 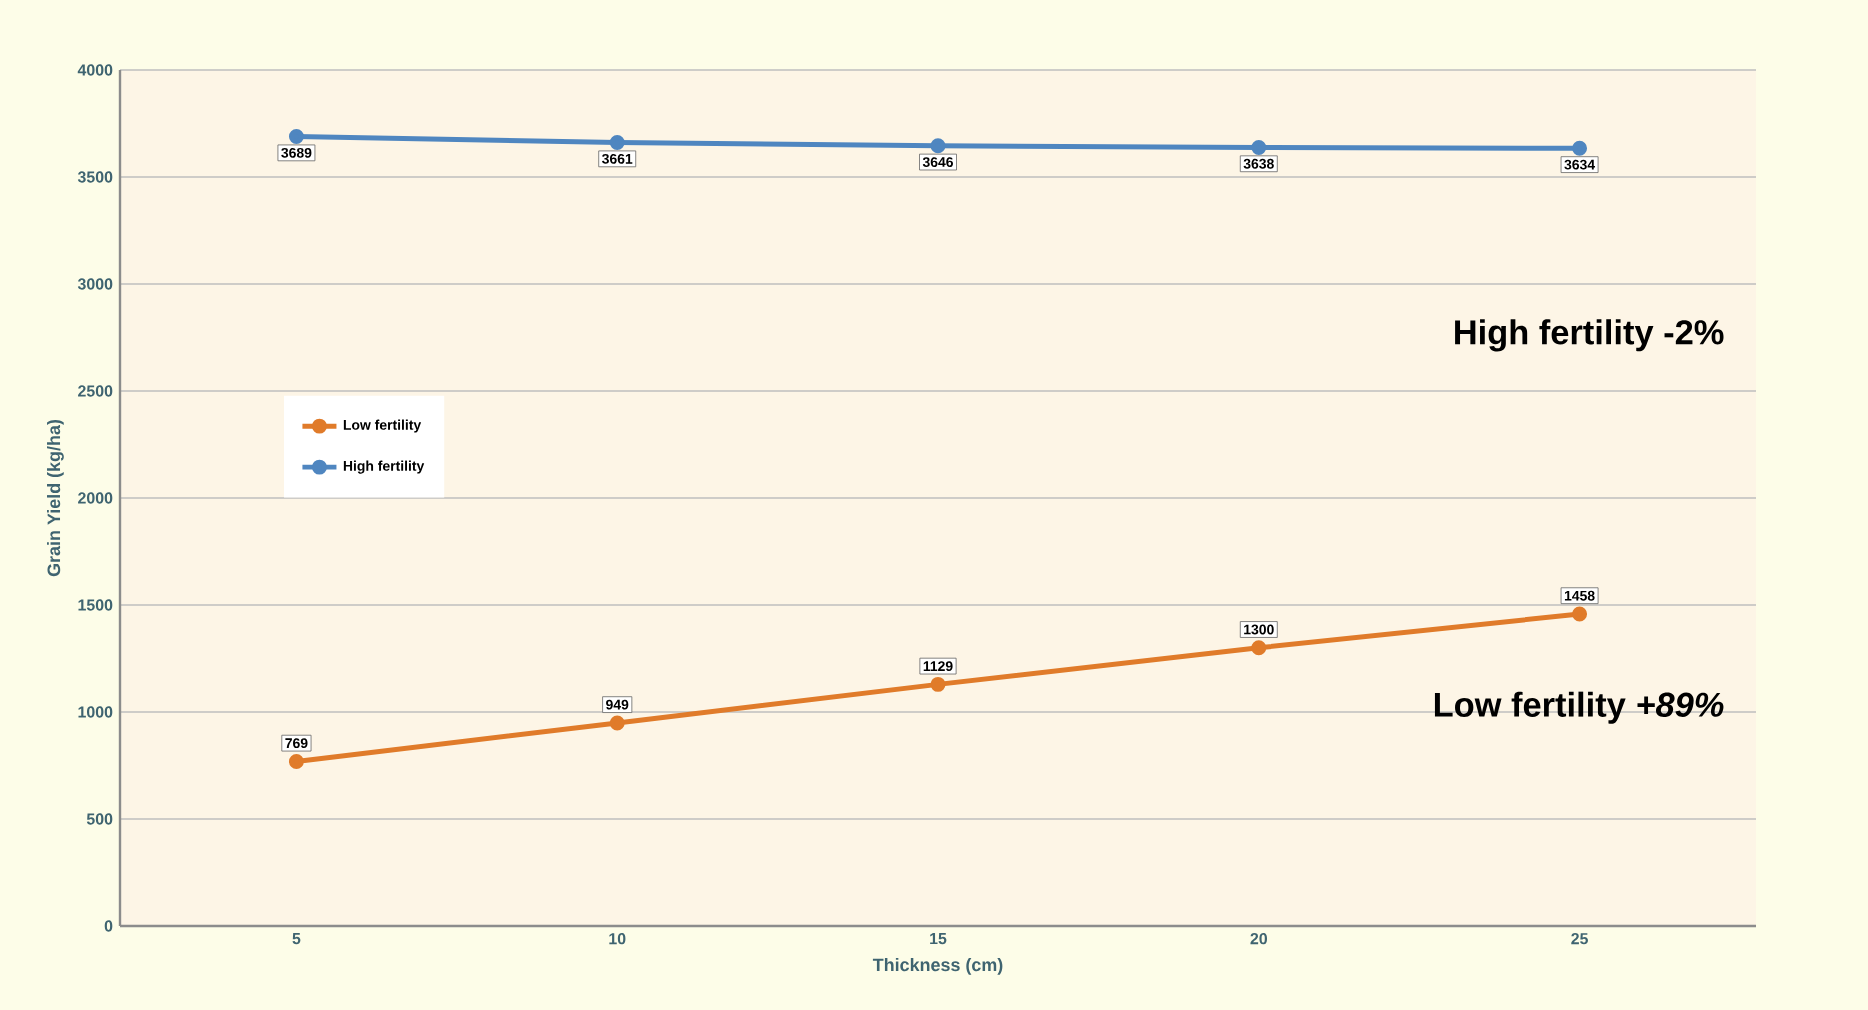 I want to click on x-axis-title: Thickness (cm), so click(x=937, y=966).